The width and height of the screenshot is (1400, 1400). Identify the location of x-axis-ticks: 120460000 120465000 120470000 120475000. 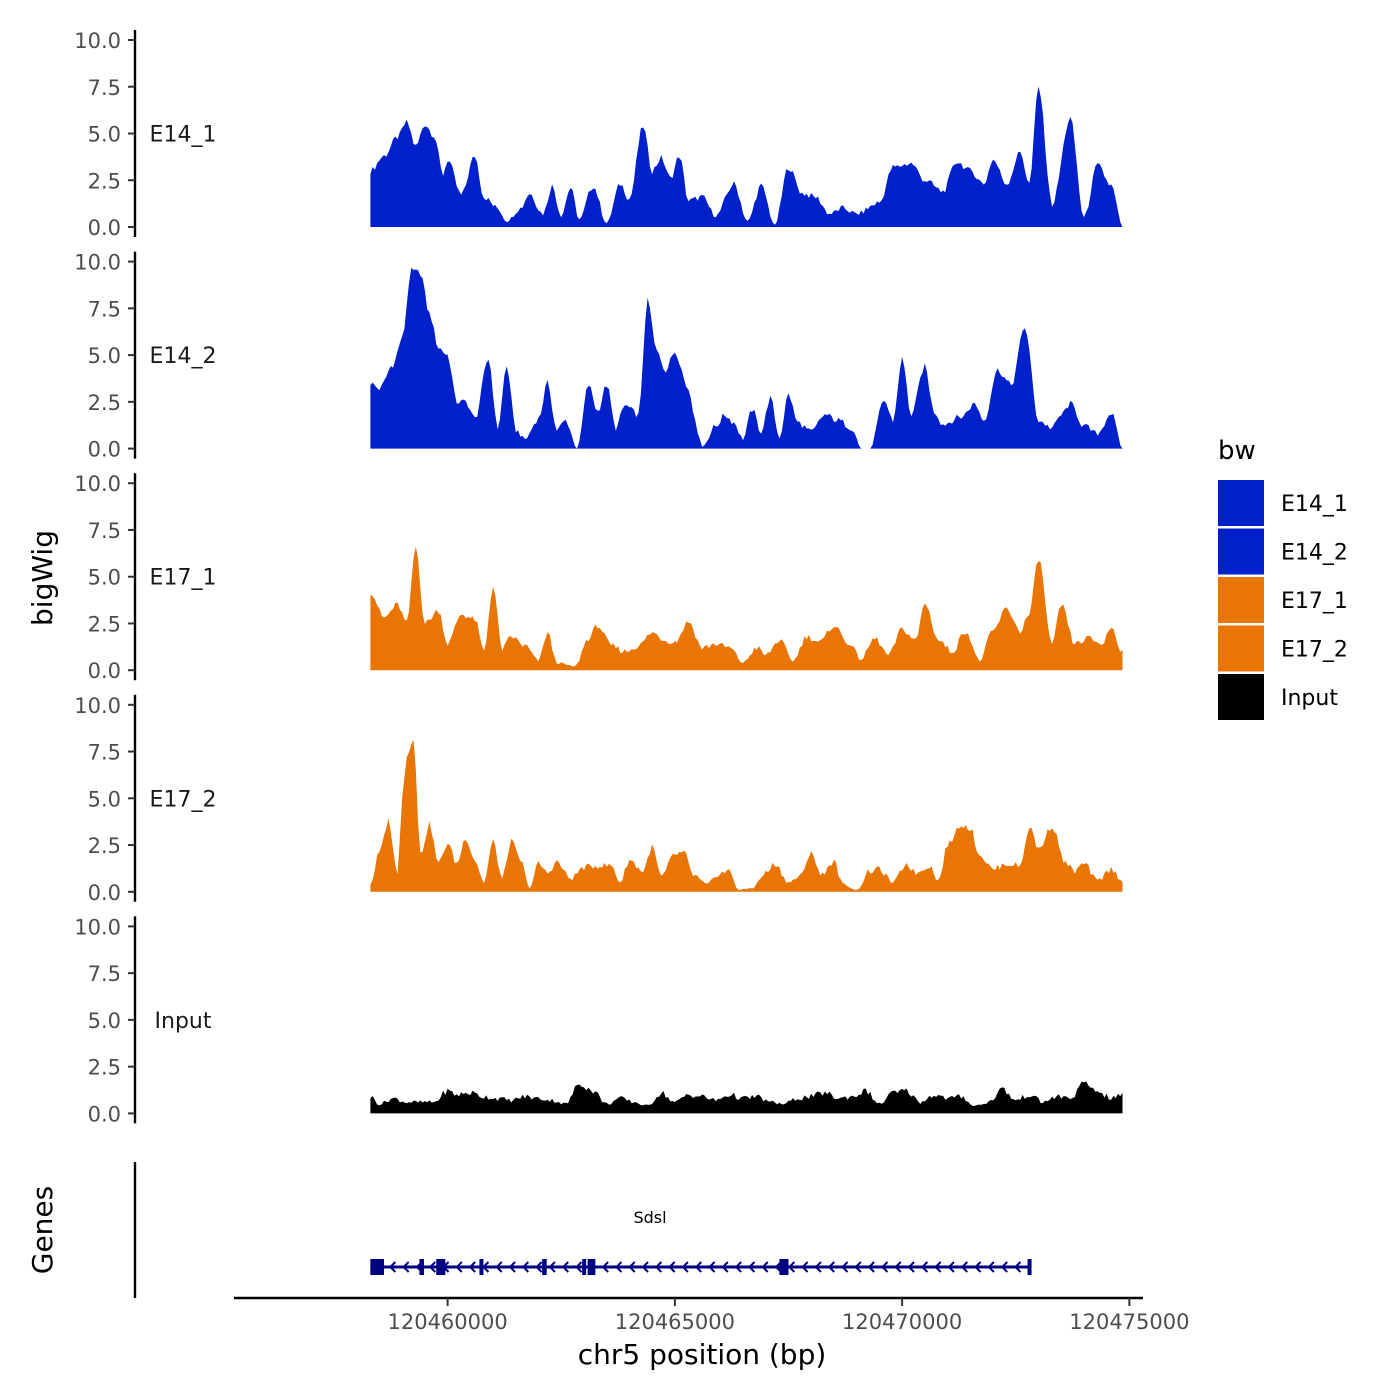
(788, 1316).